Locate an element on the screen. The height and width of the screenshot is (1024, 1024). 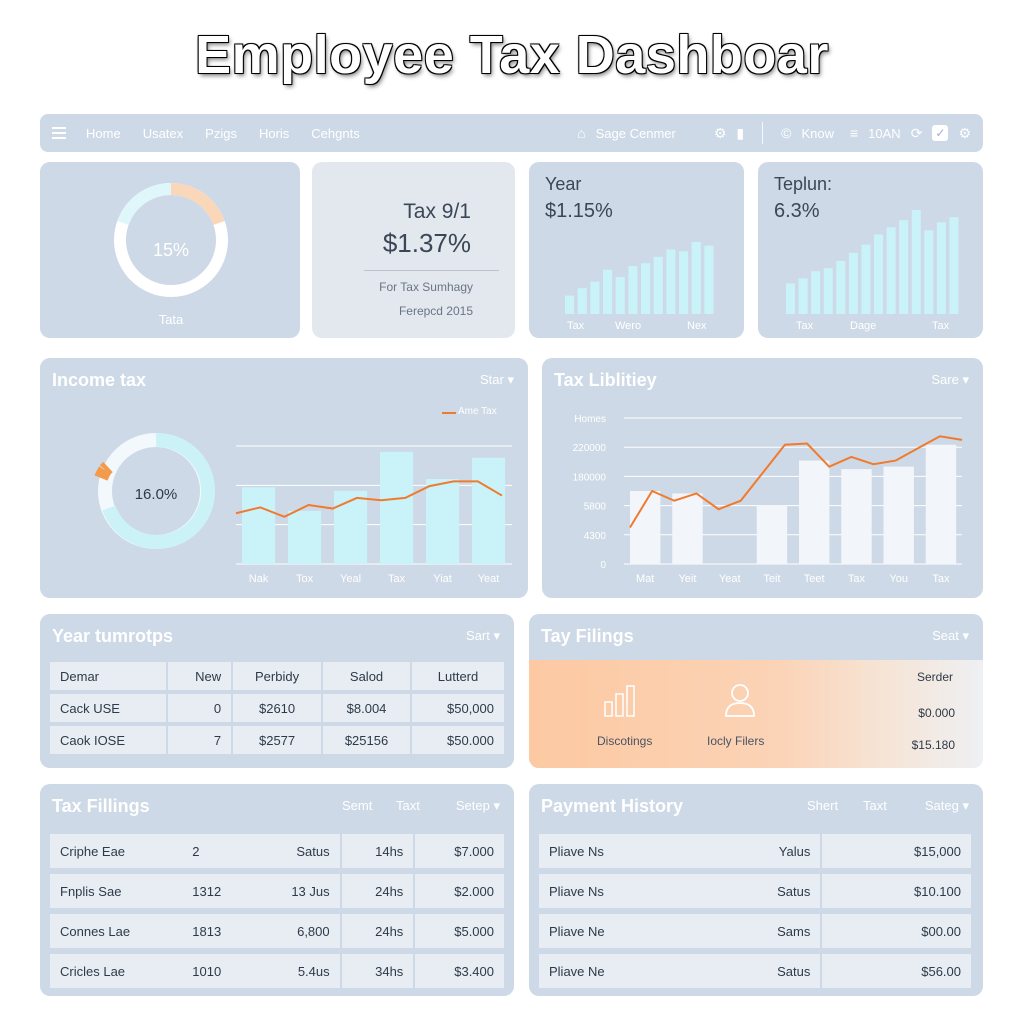
refresh-icon: ⟳ is located at coordinates (916, 132).